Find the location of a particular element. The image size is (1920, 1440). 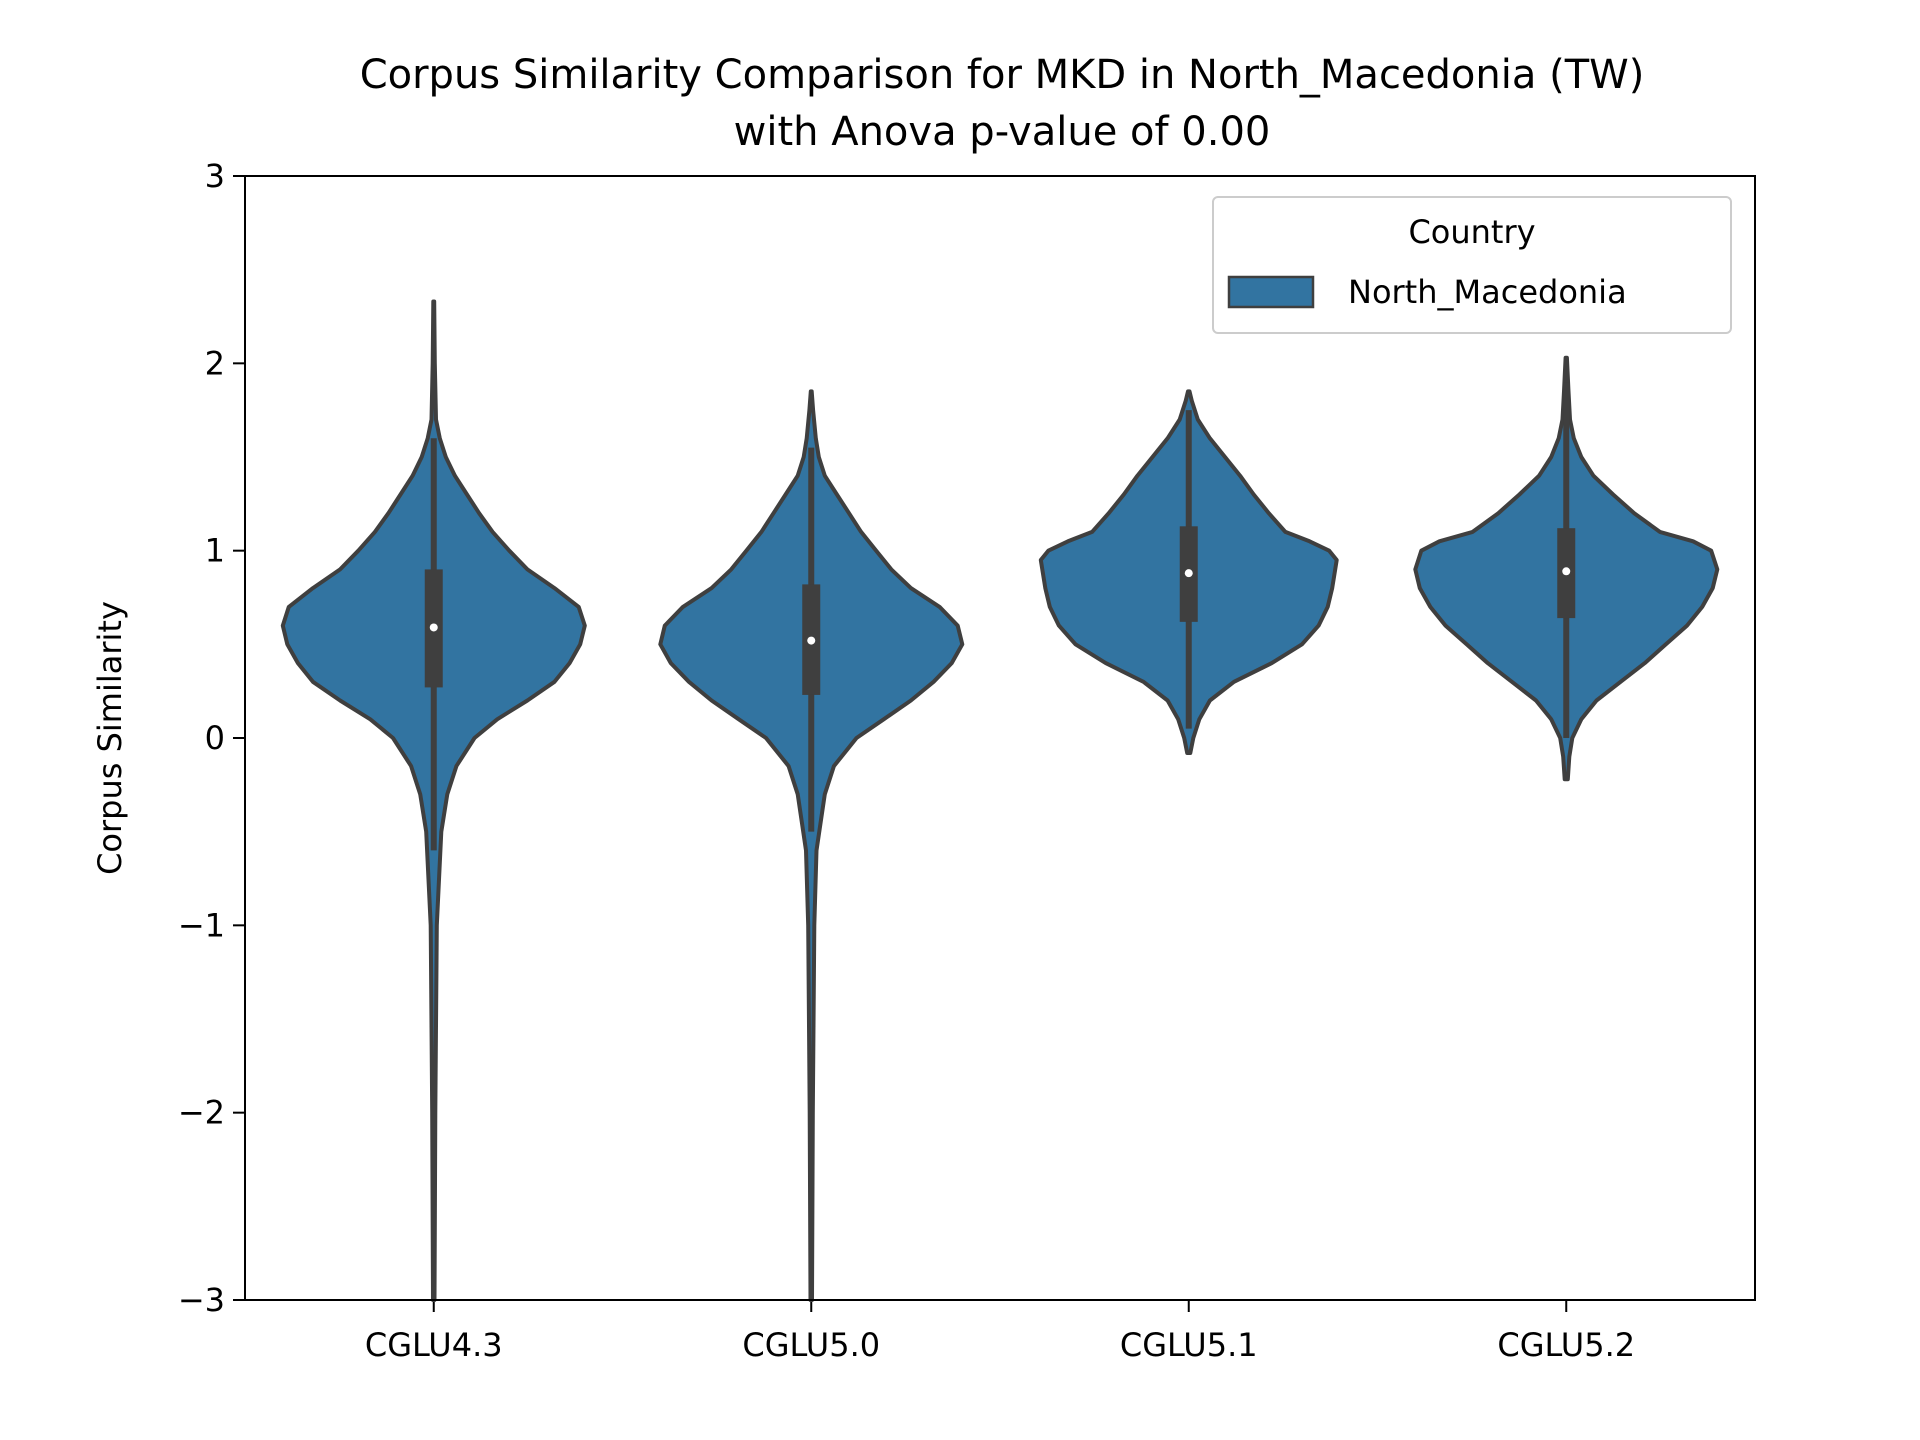

legend-entry-north-macedonia: North_Macedonia is located at coordinates (1487, 292).